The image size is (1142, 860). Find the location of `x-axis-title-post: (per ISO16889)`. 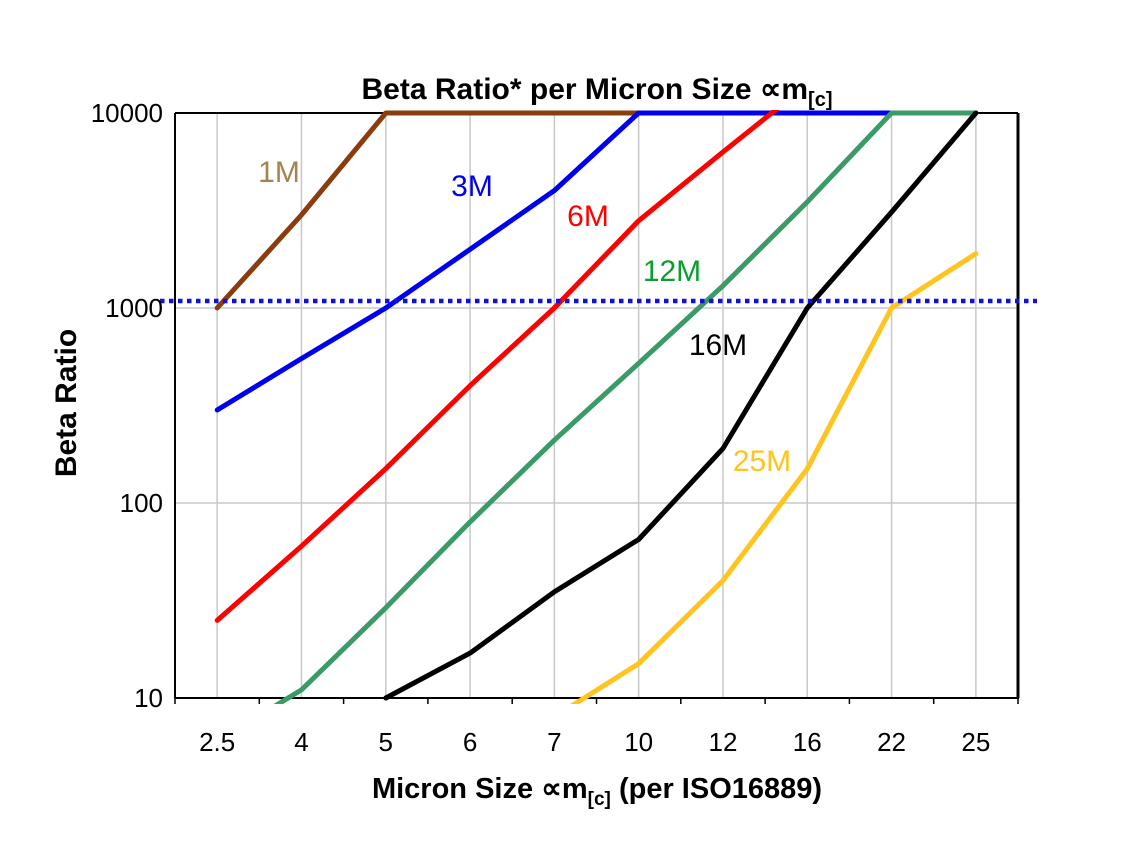

x-axis-title-post: (per ISO16889) is located at coordinates (716, 789).